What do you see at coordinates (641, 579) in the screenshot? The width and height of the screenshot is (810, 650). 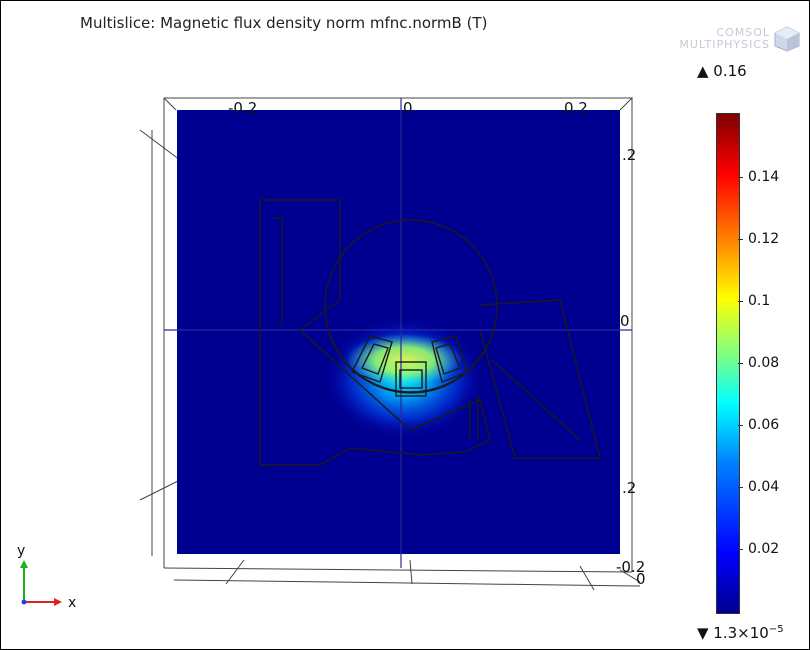 I see `bottom-tick-label: 0` at bounding box center [641, 579].